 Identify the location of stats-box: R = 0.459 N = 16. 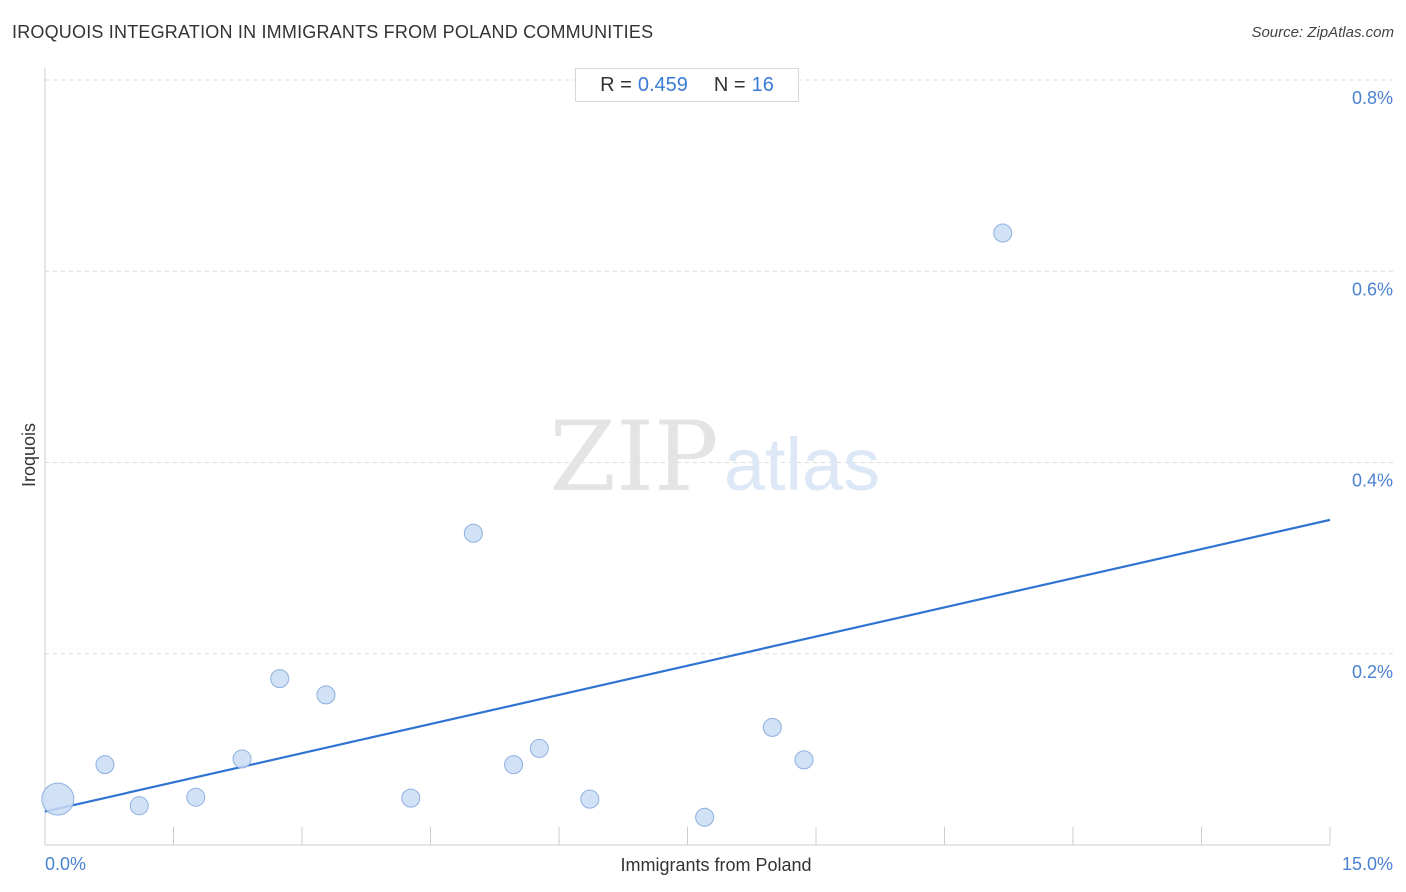
(687, 85).